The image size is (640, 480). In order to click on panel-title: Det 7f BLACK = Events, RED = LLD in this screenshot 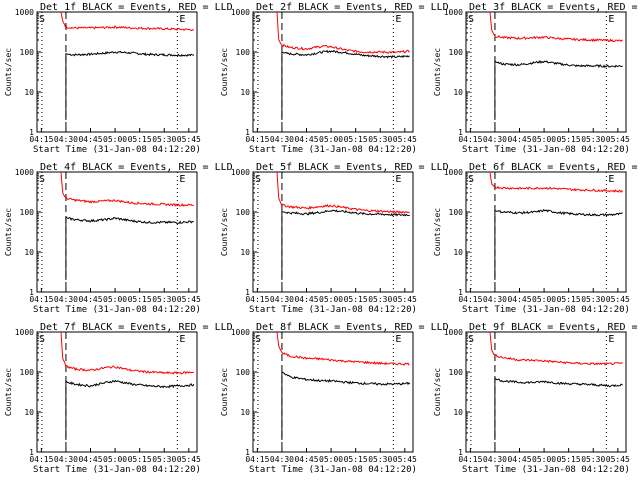, I will do `click(136, 327)`.